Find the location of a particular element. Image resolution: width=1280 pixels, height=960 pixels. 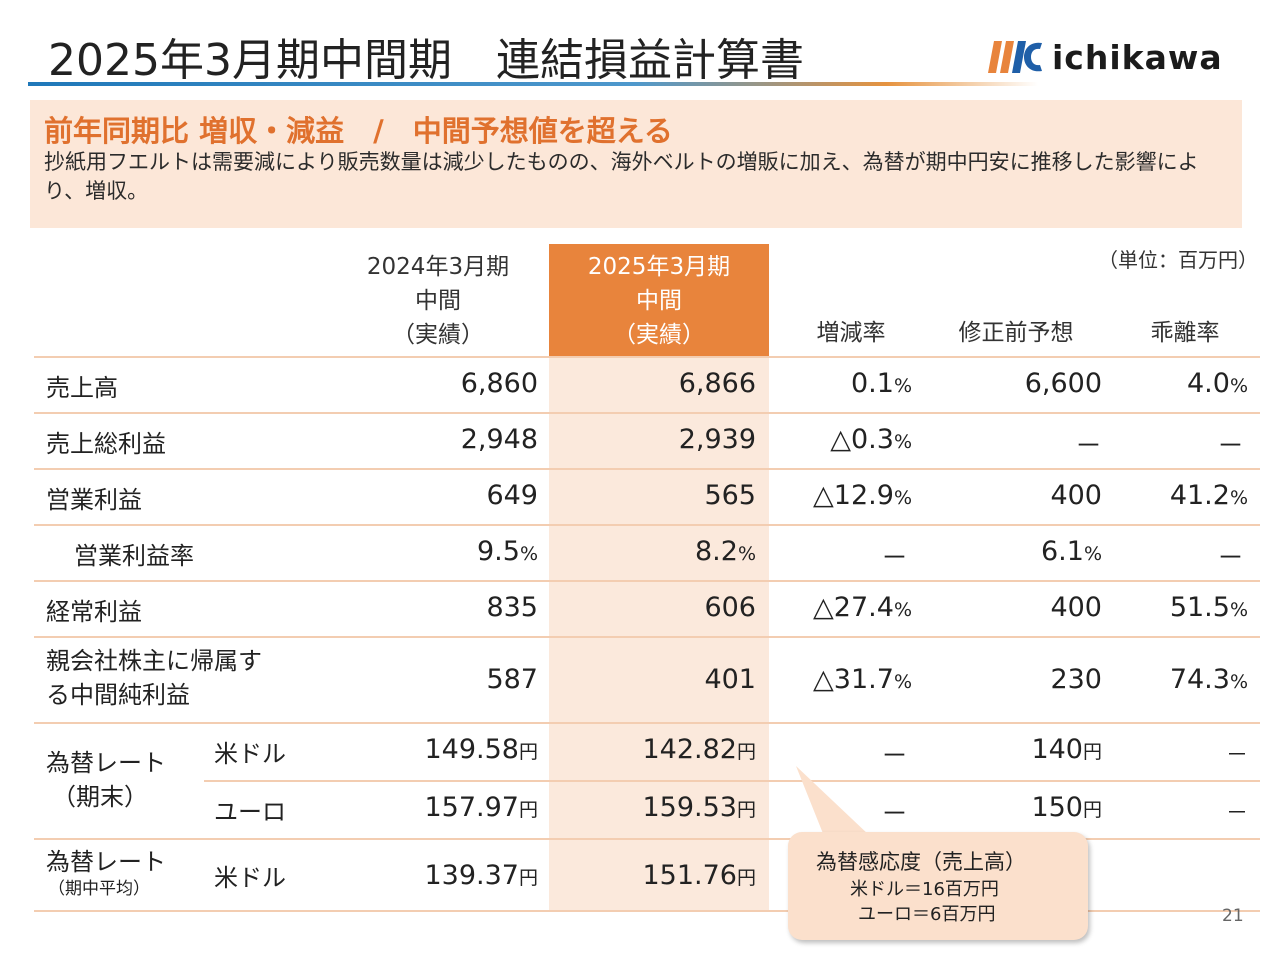

curr-value: 8.2% is located at coordinates (725, 551).